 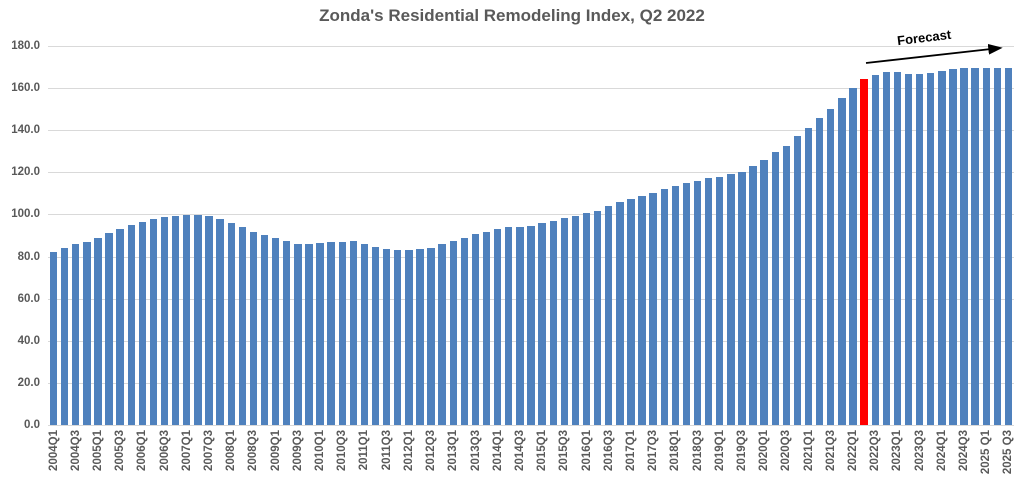 What do you see at coordinates (786, 285) in the screenshot?
I see `bar-2020Q3` at bounding box center [786, 285].